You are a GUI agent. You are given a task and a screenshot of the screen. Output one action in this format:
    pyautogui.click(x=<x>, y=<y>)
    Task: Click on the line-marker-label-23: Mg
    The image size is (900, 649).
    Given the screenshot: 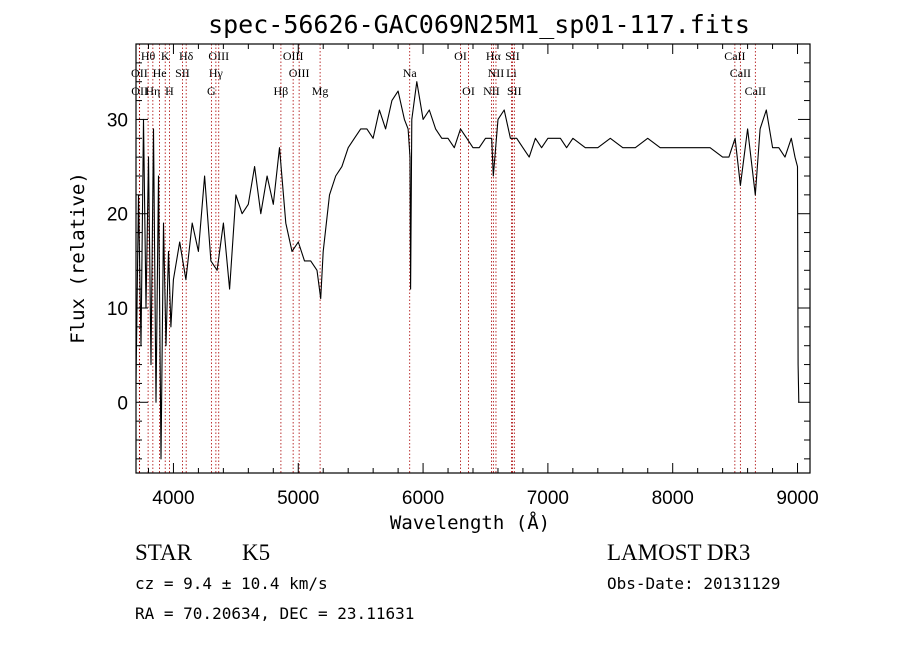 What is the action you would take?
    pyautogui.click(x=320, y=91)
    